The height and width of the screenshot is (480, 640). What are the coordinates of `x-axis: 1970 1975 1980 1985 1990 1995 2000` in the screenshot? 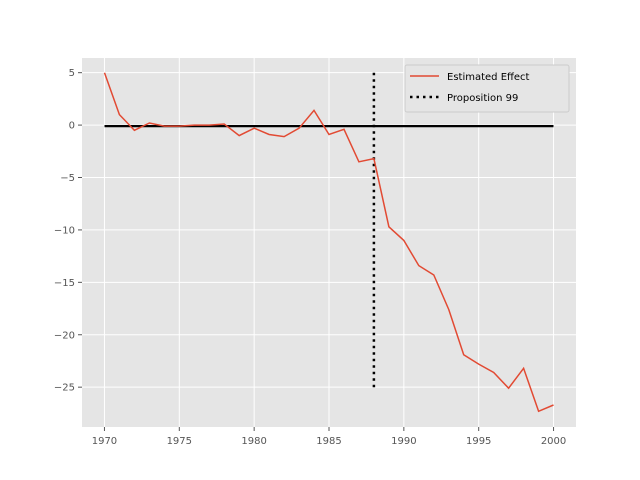 It's located at (329, 437).